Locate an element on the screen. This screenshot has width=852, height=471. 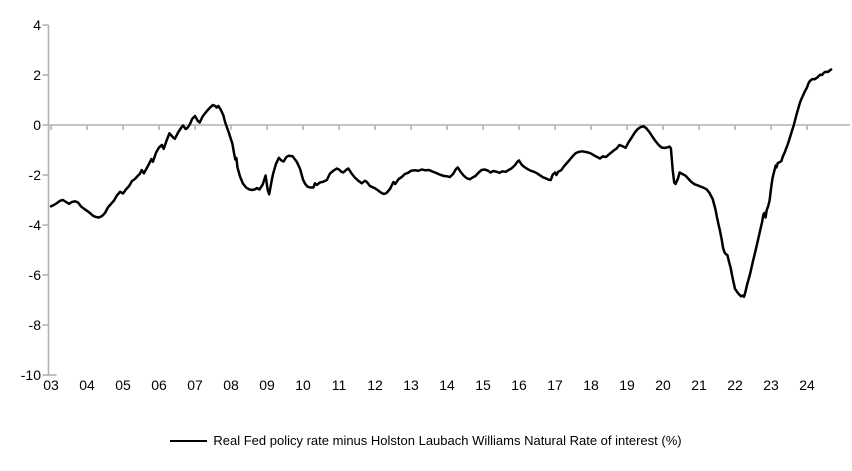
x-axis-tick-label: 11 is located at coordinates (339, 385).